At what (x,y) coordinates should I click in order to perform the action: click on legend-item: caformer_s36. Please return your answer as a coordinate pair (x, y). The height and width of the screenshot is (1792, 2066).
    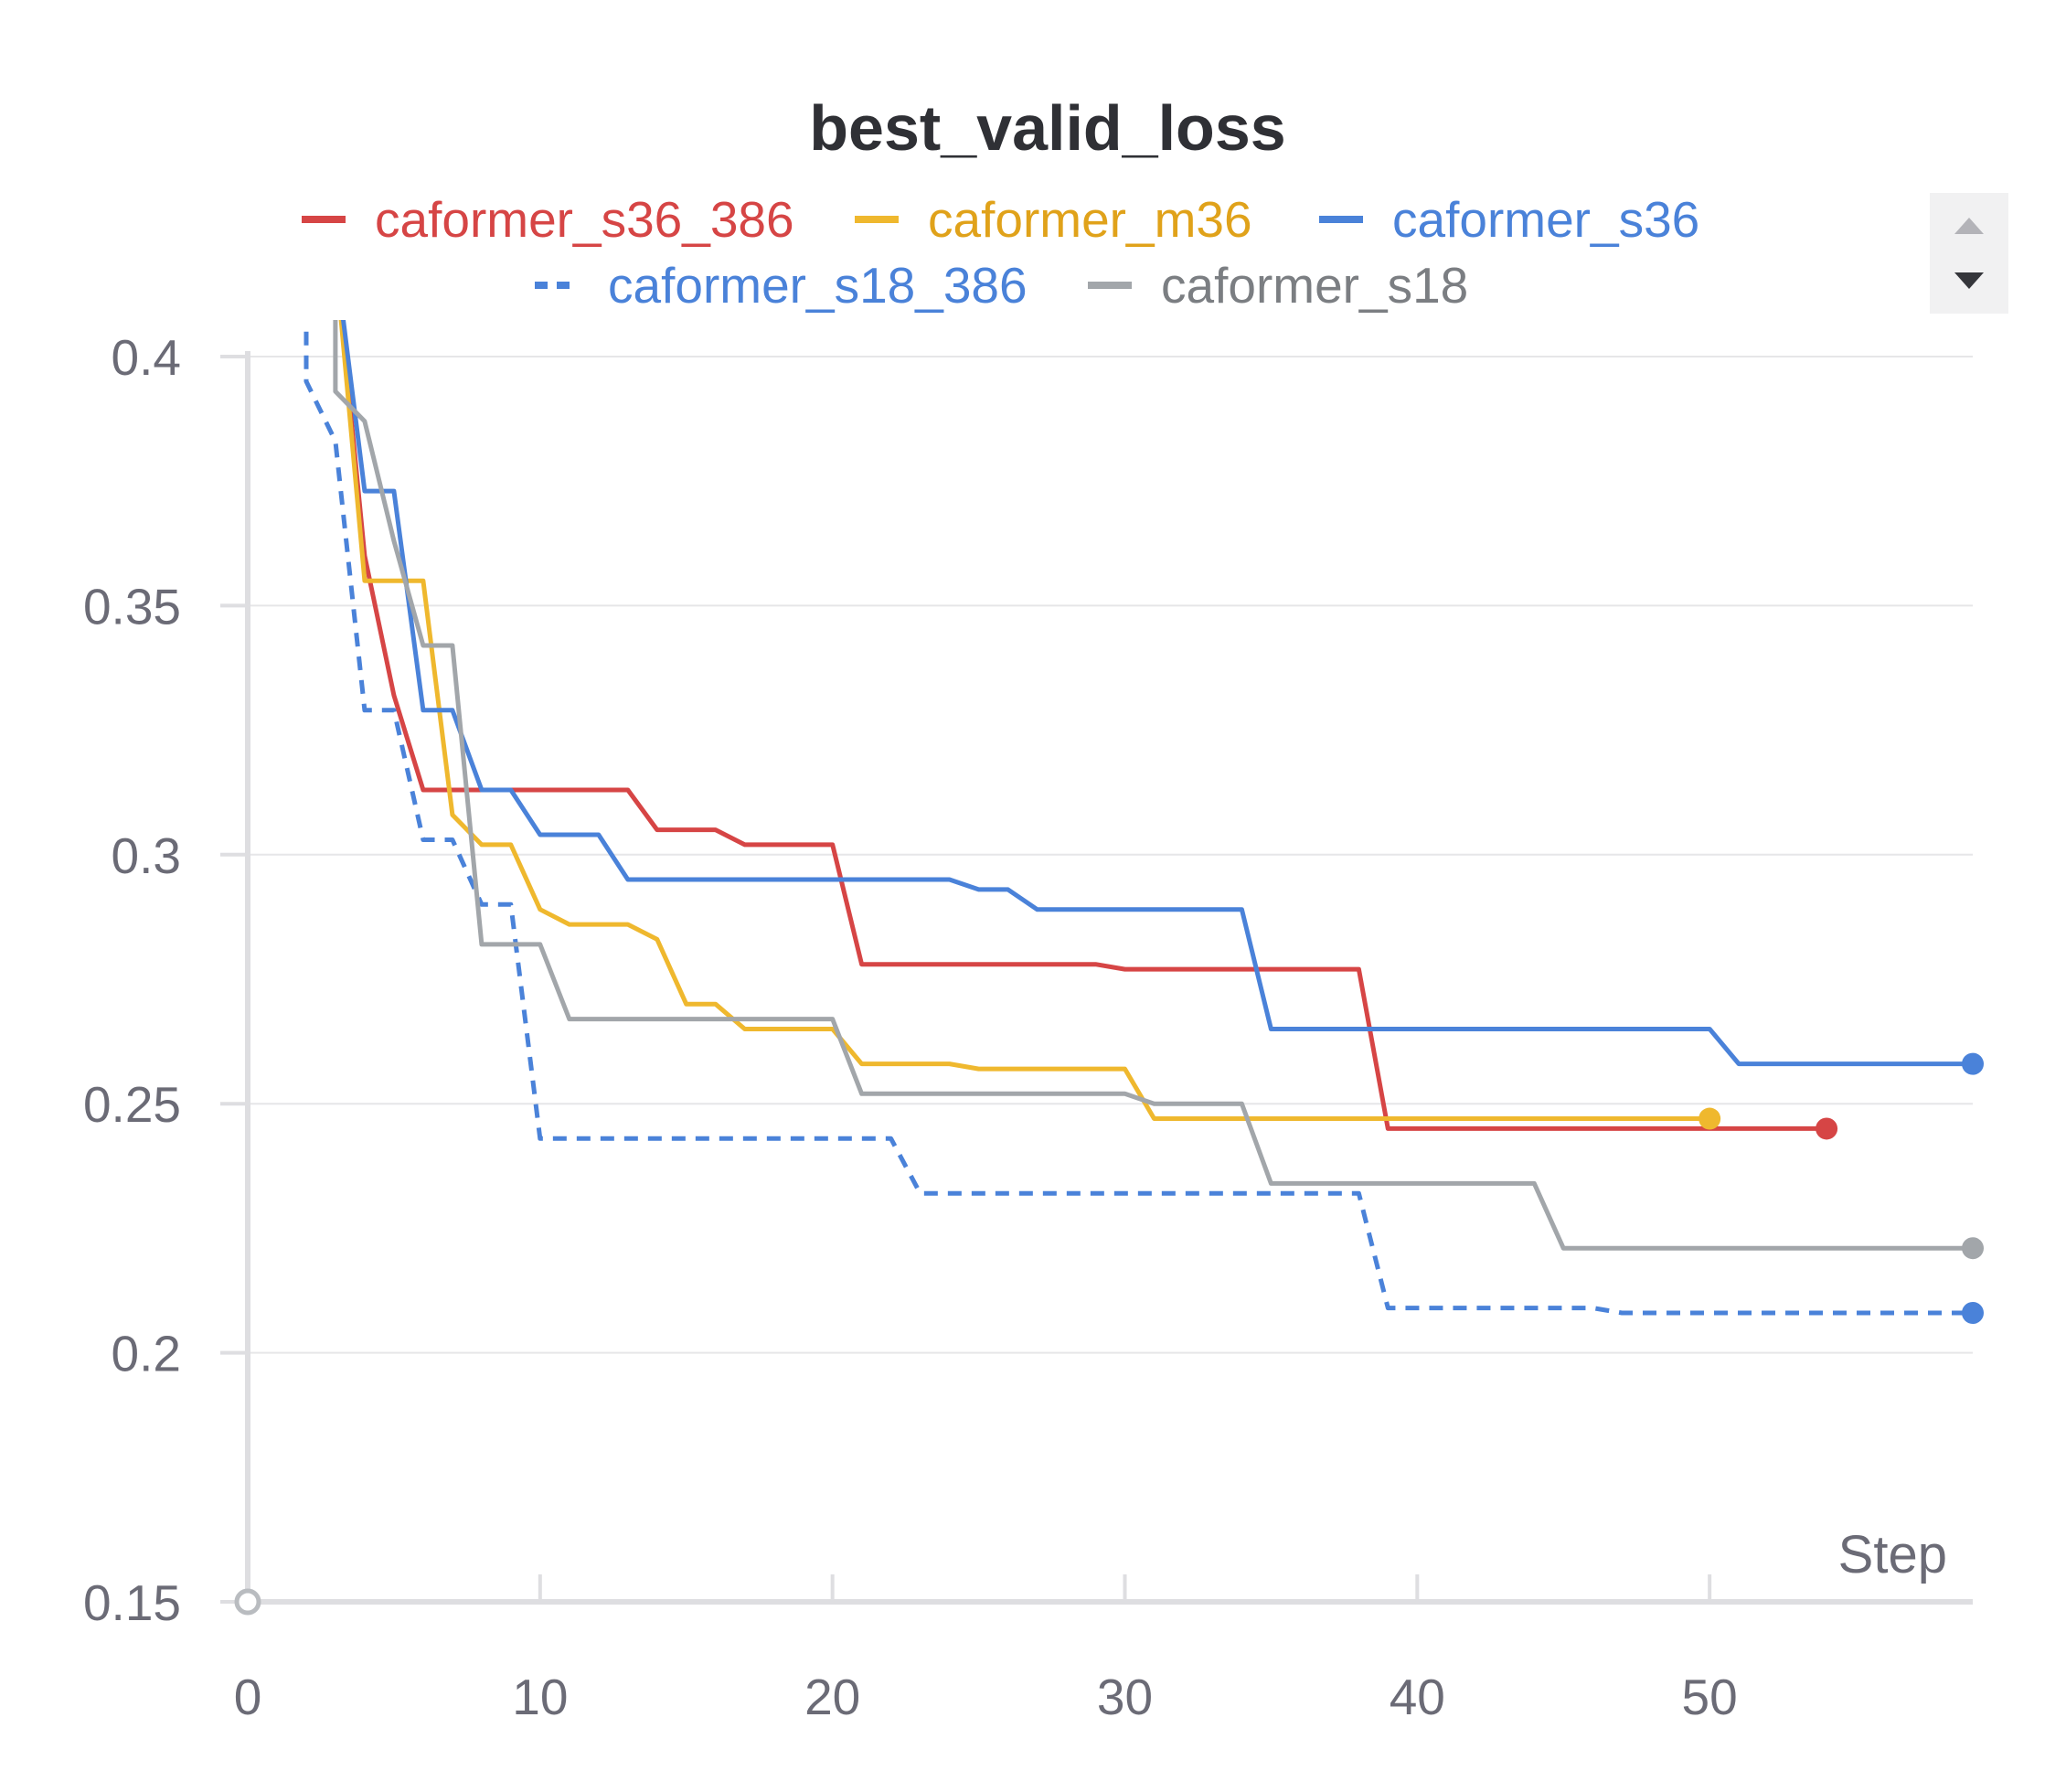
    Looking at the image, I should click on (1509, 219).